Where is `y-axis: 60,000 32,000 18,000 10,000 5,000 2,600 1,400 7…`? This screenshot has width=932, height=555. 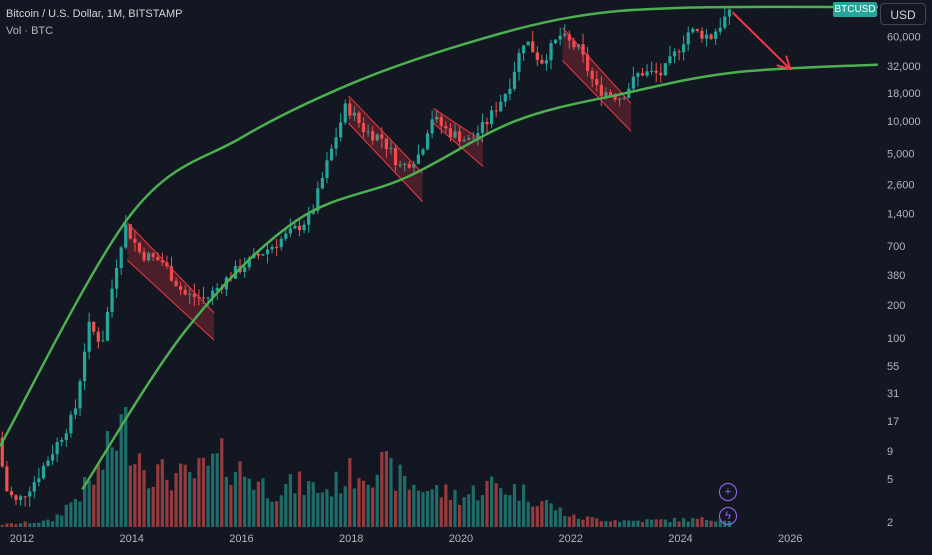 y-axis: 60,000 32,000 18,000 10,000 5,000 2,600 1,400 7… is located at coordinates (904, 280).